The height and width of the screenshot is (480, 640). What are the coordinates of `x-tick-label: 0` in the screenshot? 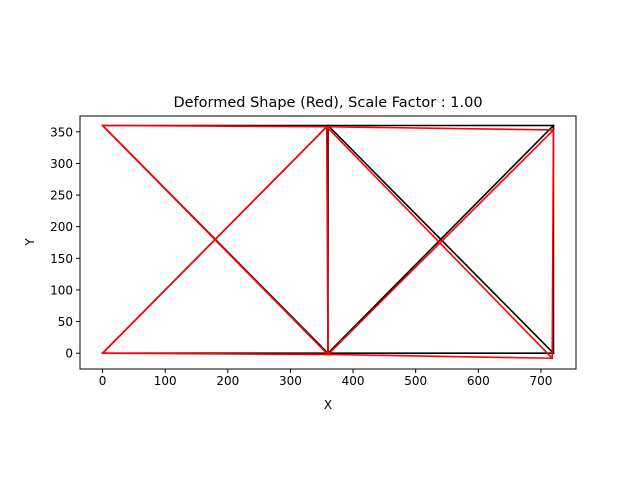 It's located at (103, 381).